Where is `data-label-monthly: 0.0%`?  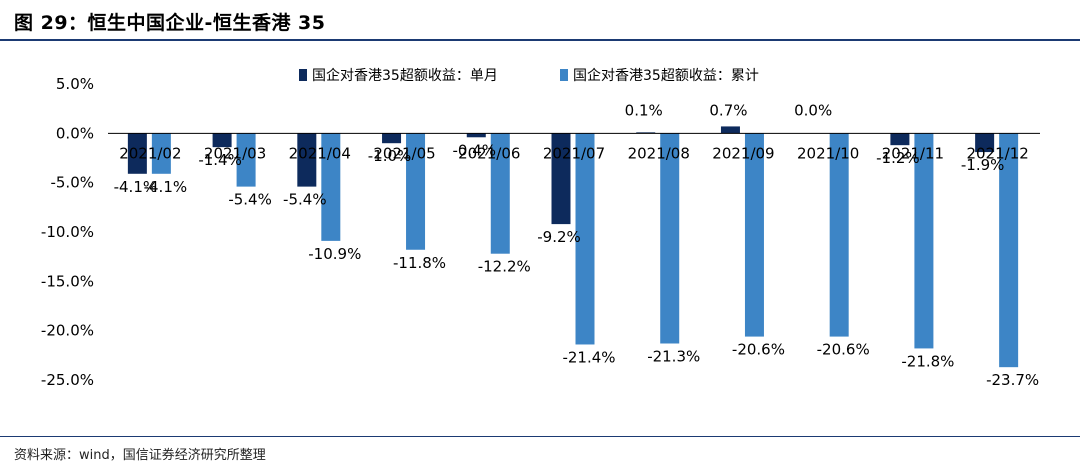 data-label-monthly: 0.0% is located at coordinates (813, 110).